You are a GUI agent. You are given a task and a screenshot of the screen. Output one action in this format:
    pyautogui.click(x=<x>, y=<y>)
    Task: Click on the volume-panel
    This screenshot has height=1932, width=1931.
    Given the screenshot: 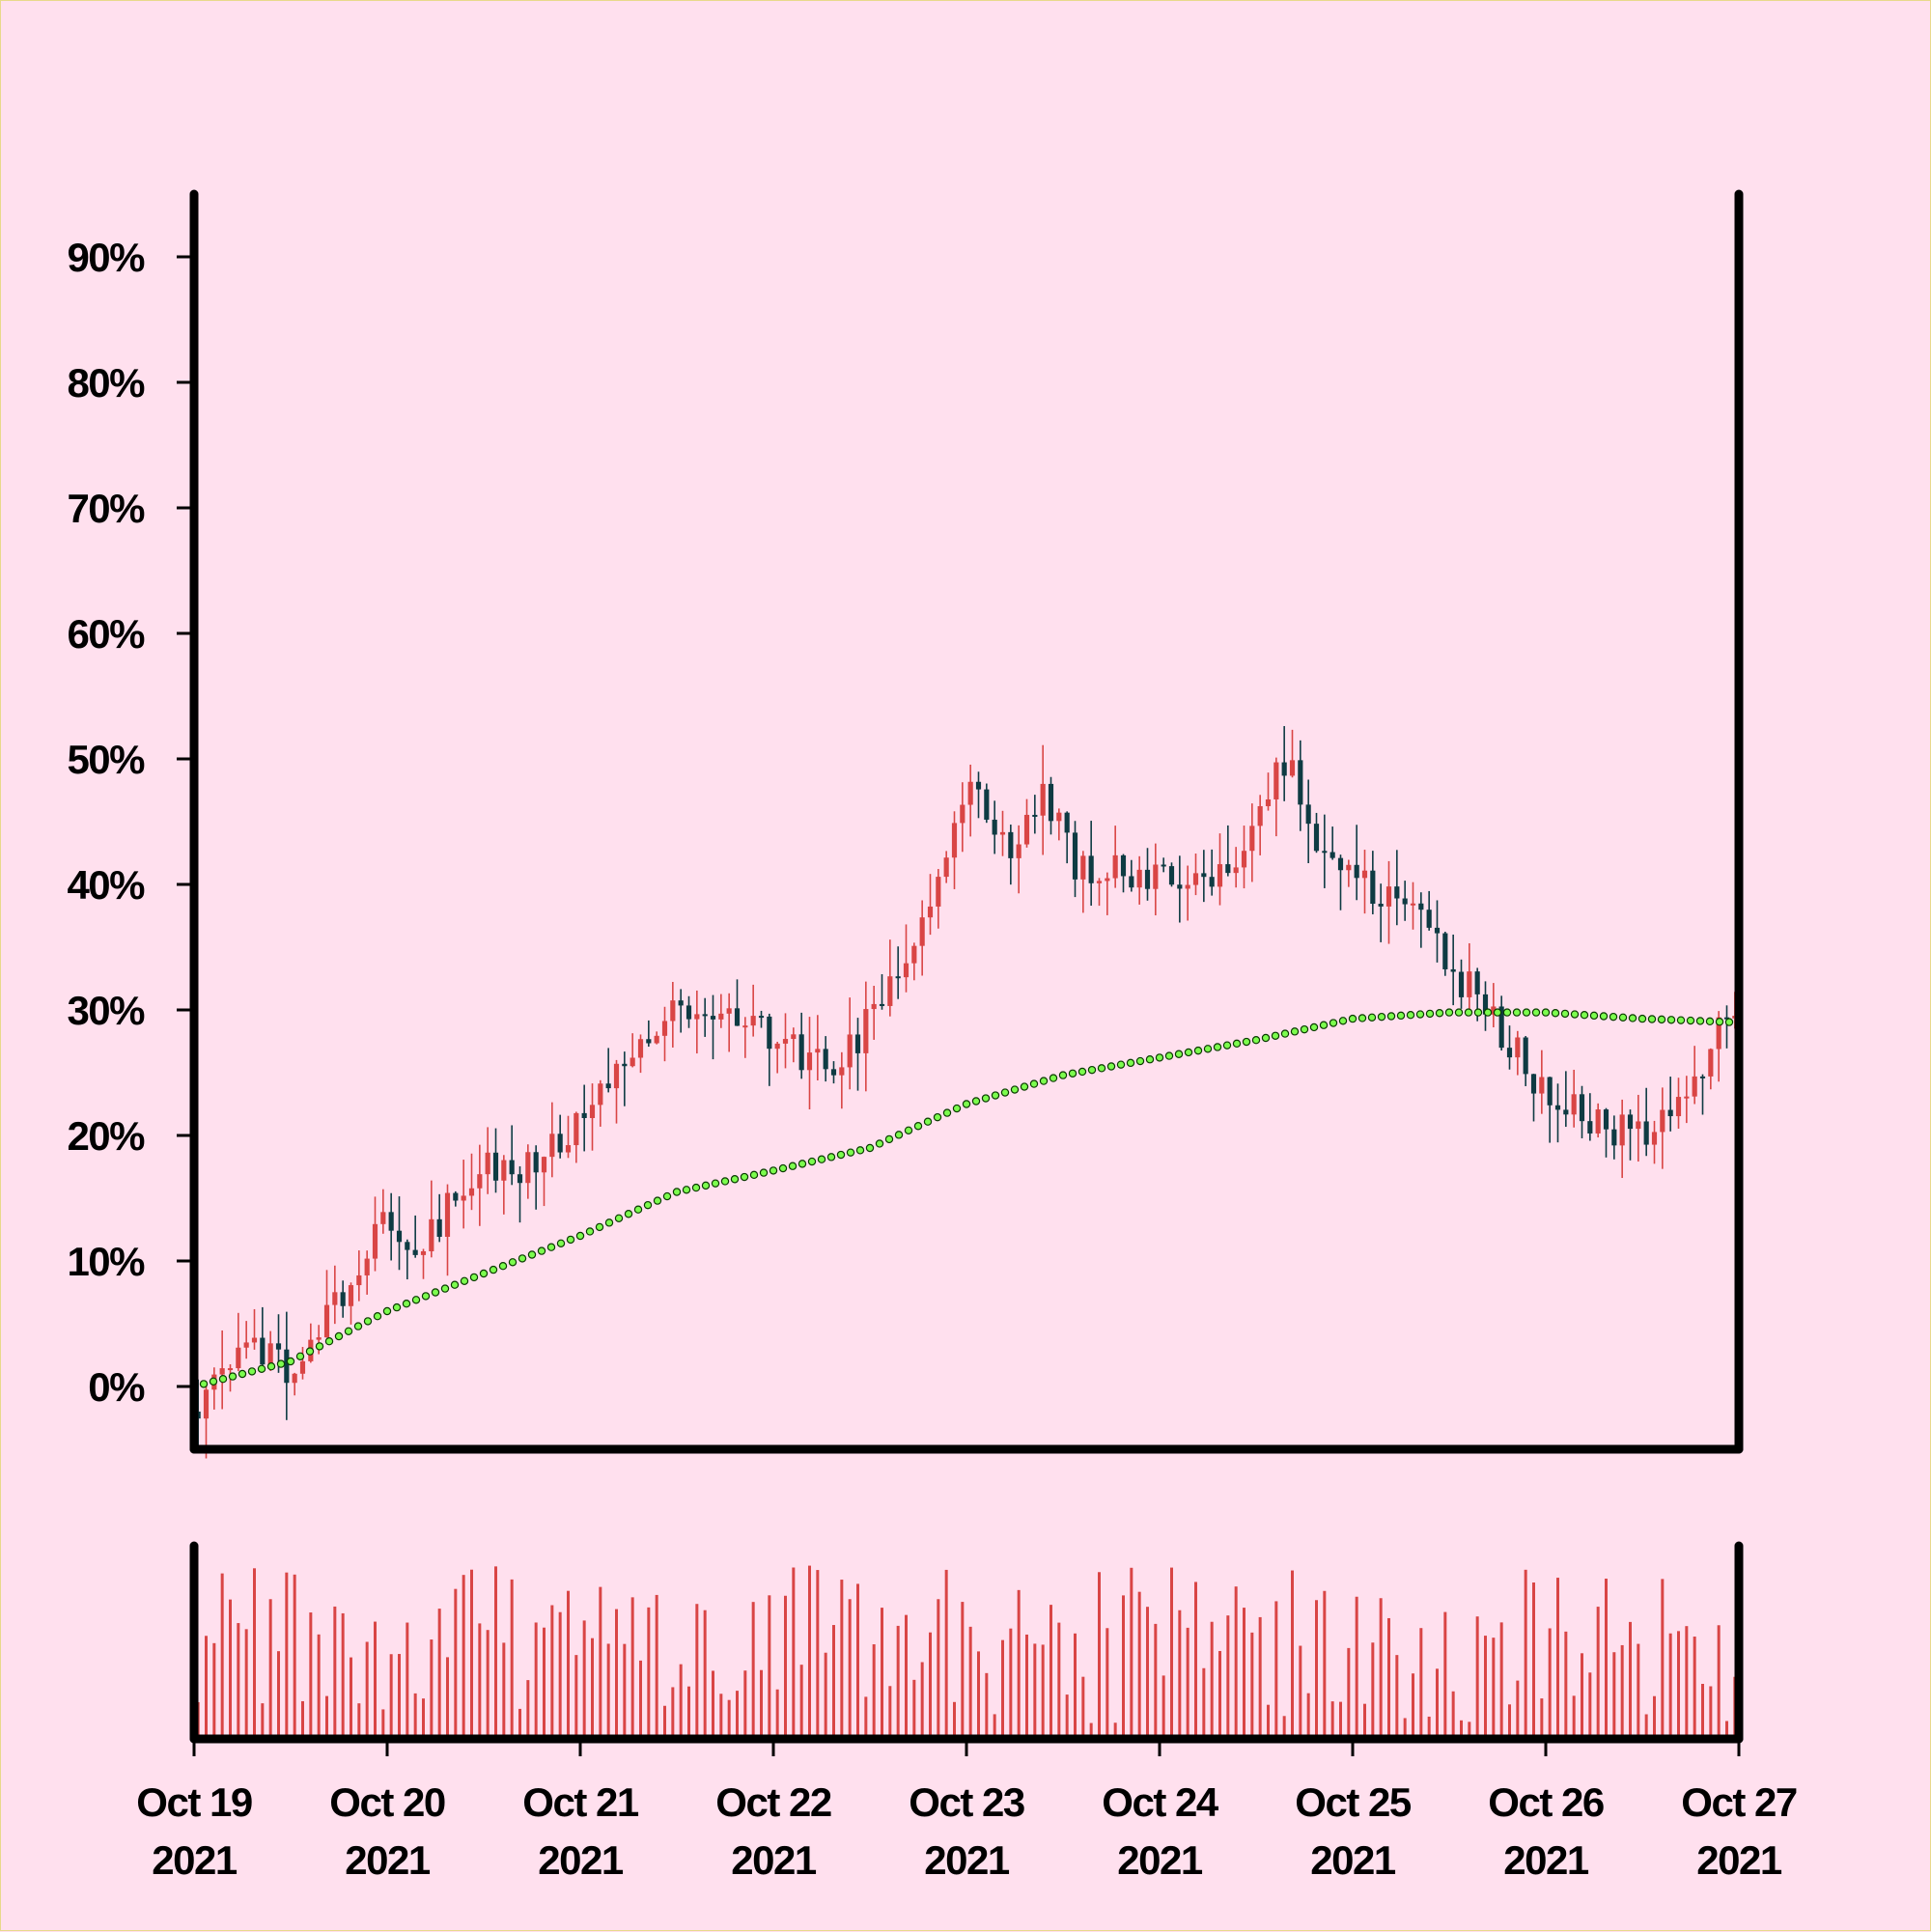 What is the action you would take?
    pyautogui.click(x=966, y=1643)
    